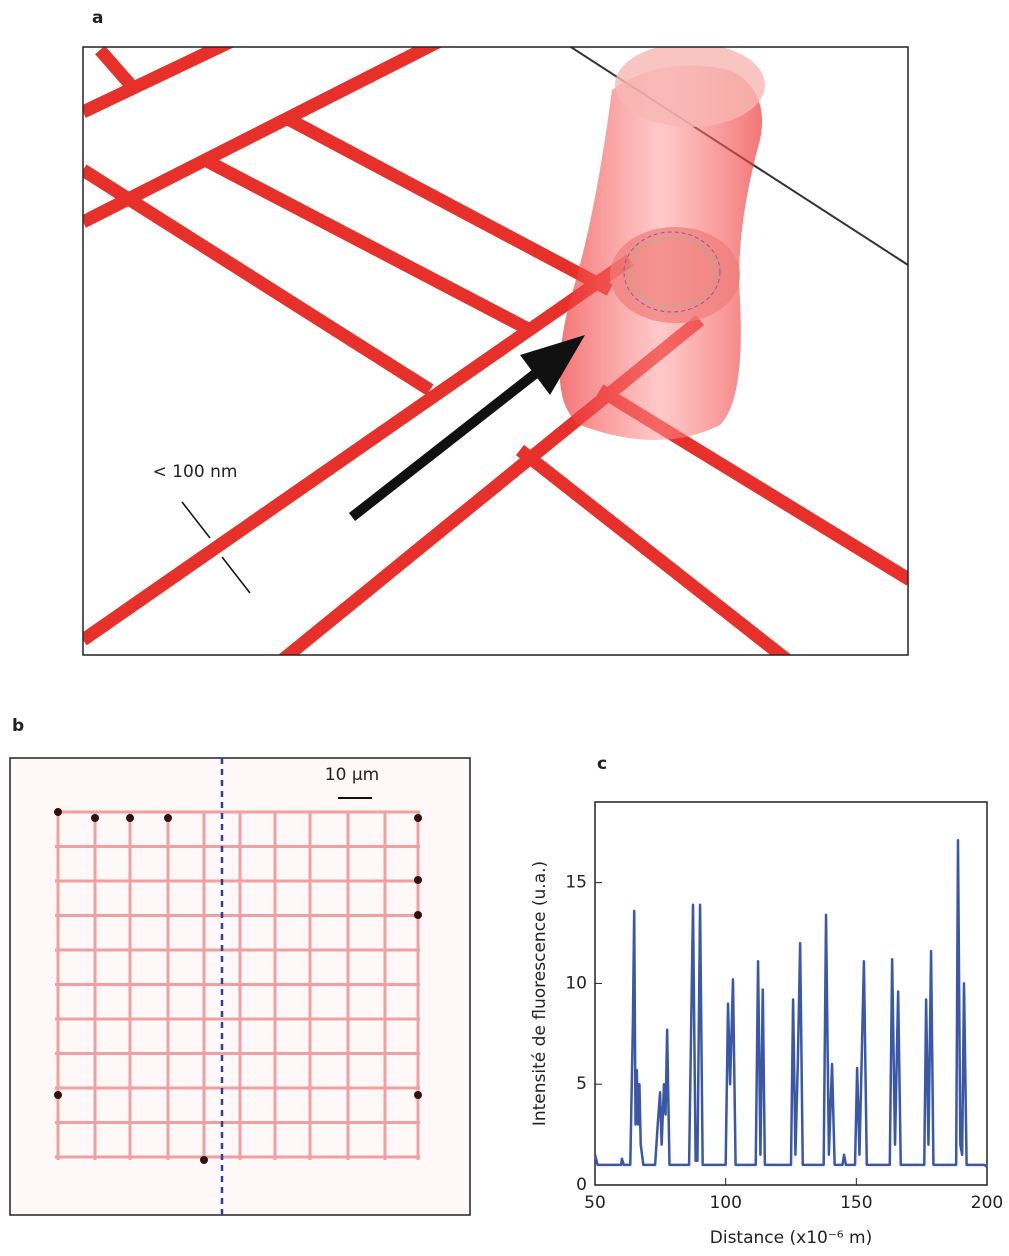 The image size is (1009, 1256). Describe the element at coordinates (18, 726) in the screenshot. I see `panel-label: b` at that location.